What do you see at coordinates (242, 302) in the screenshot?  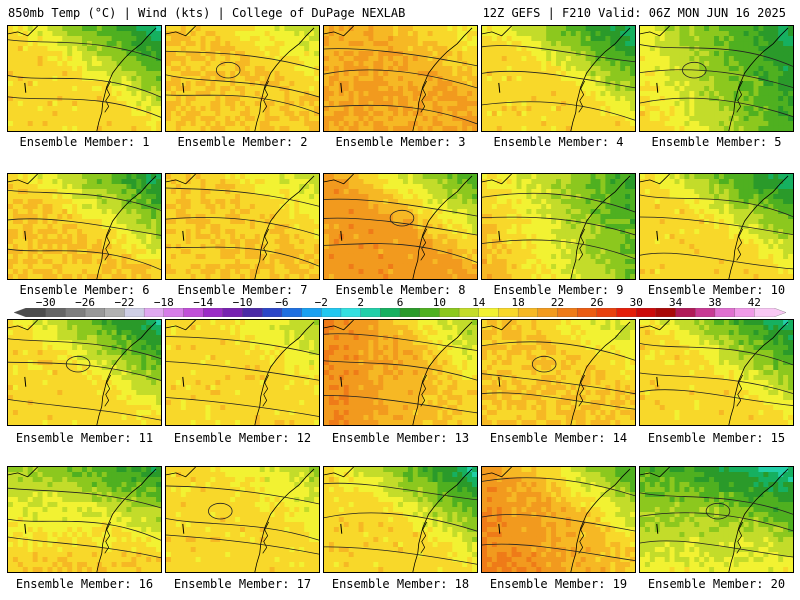 I see `colorbar-tick-label: −10` at bounding box center [242, 302].